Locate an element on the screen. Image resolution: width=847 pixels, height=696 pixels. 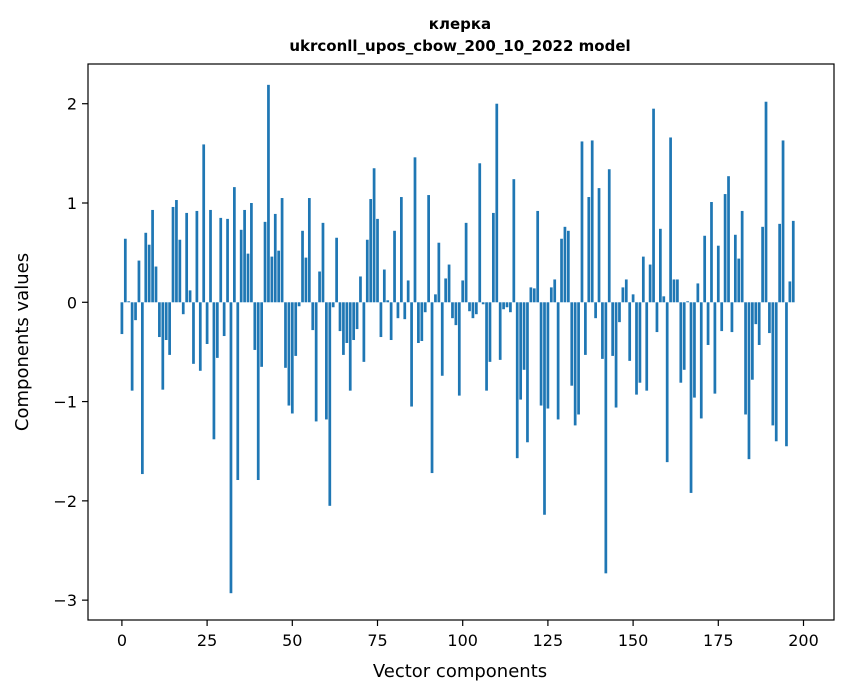
x-tick-label: 150 is located at coordinates (633, 640).